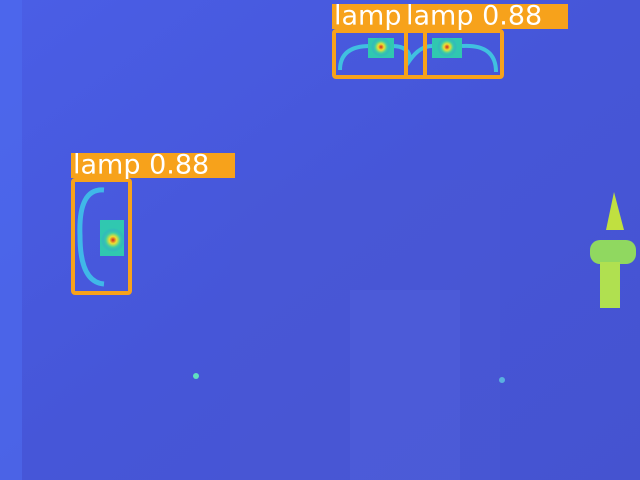 The width and height of the screenshot is (640, 480). What do you see at coordinates (613, 252) in the screenshot?
I see `fixture-bracket` at bounding box center [613, 252].